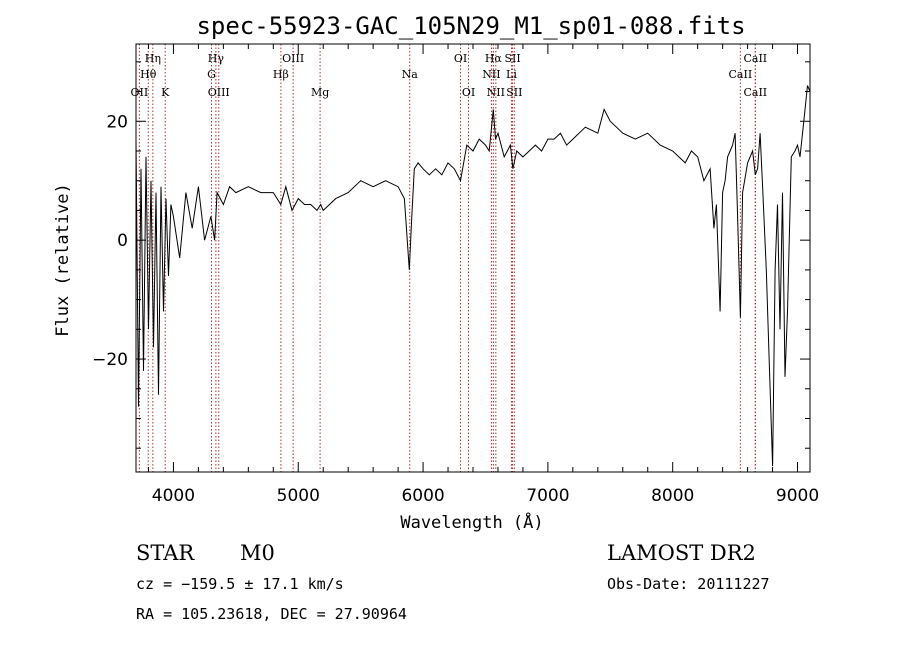 The height and width of the screenshot is (649, 900). I want to click on emission-line-label: K, so click(165, 92).